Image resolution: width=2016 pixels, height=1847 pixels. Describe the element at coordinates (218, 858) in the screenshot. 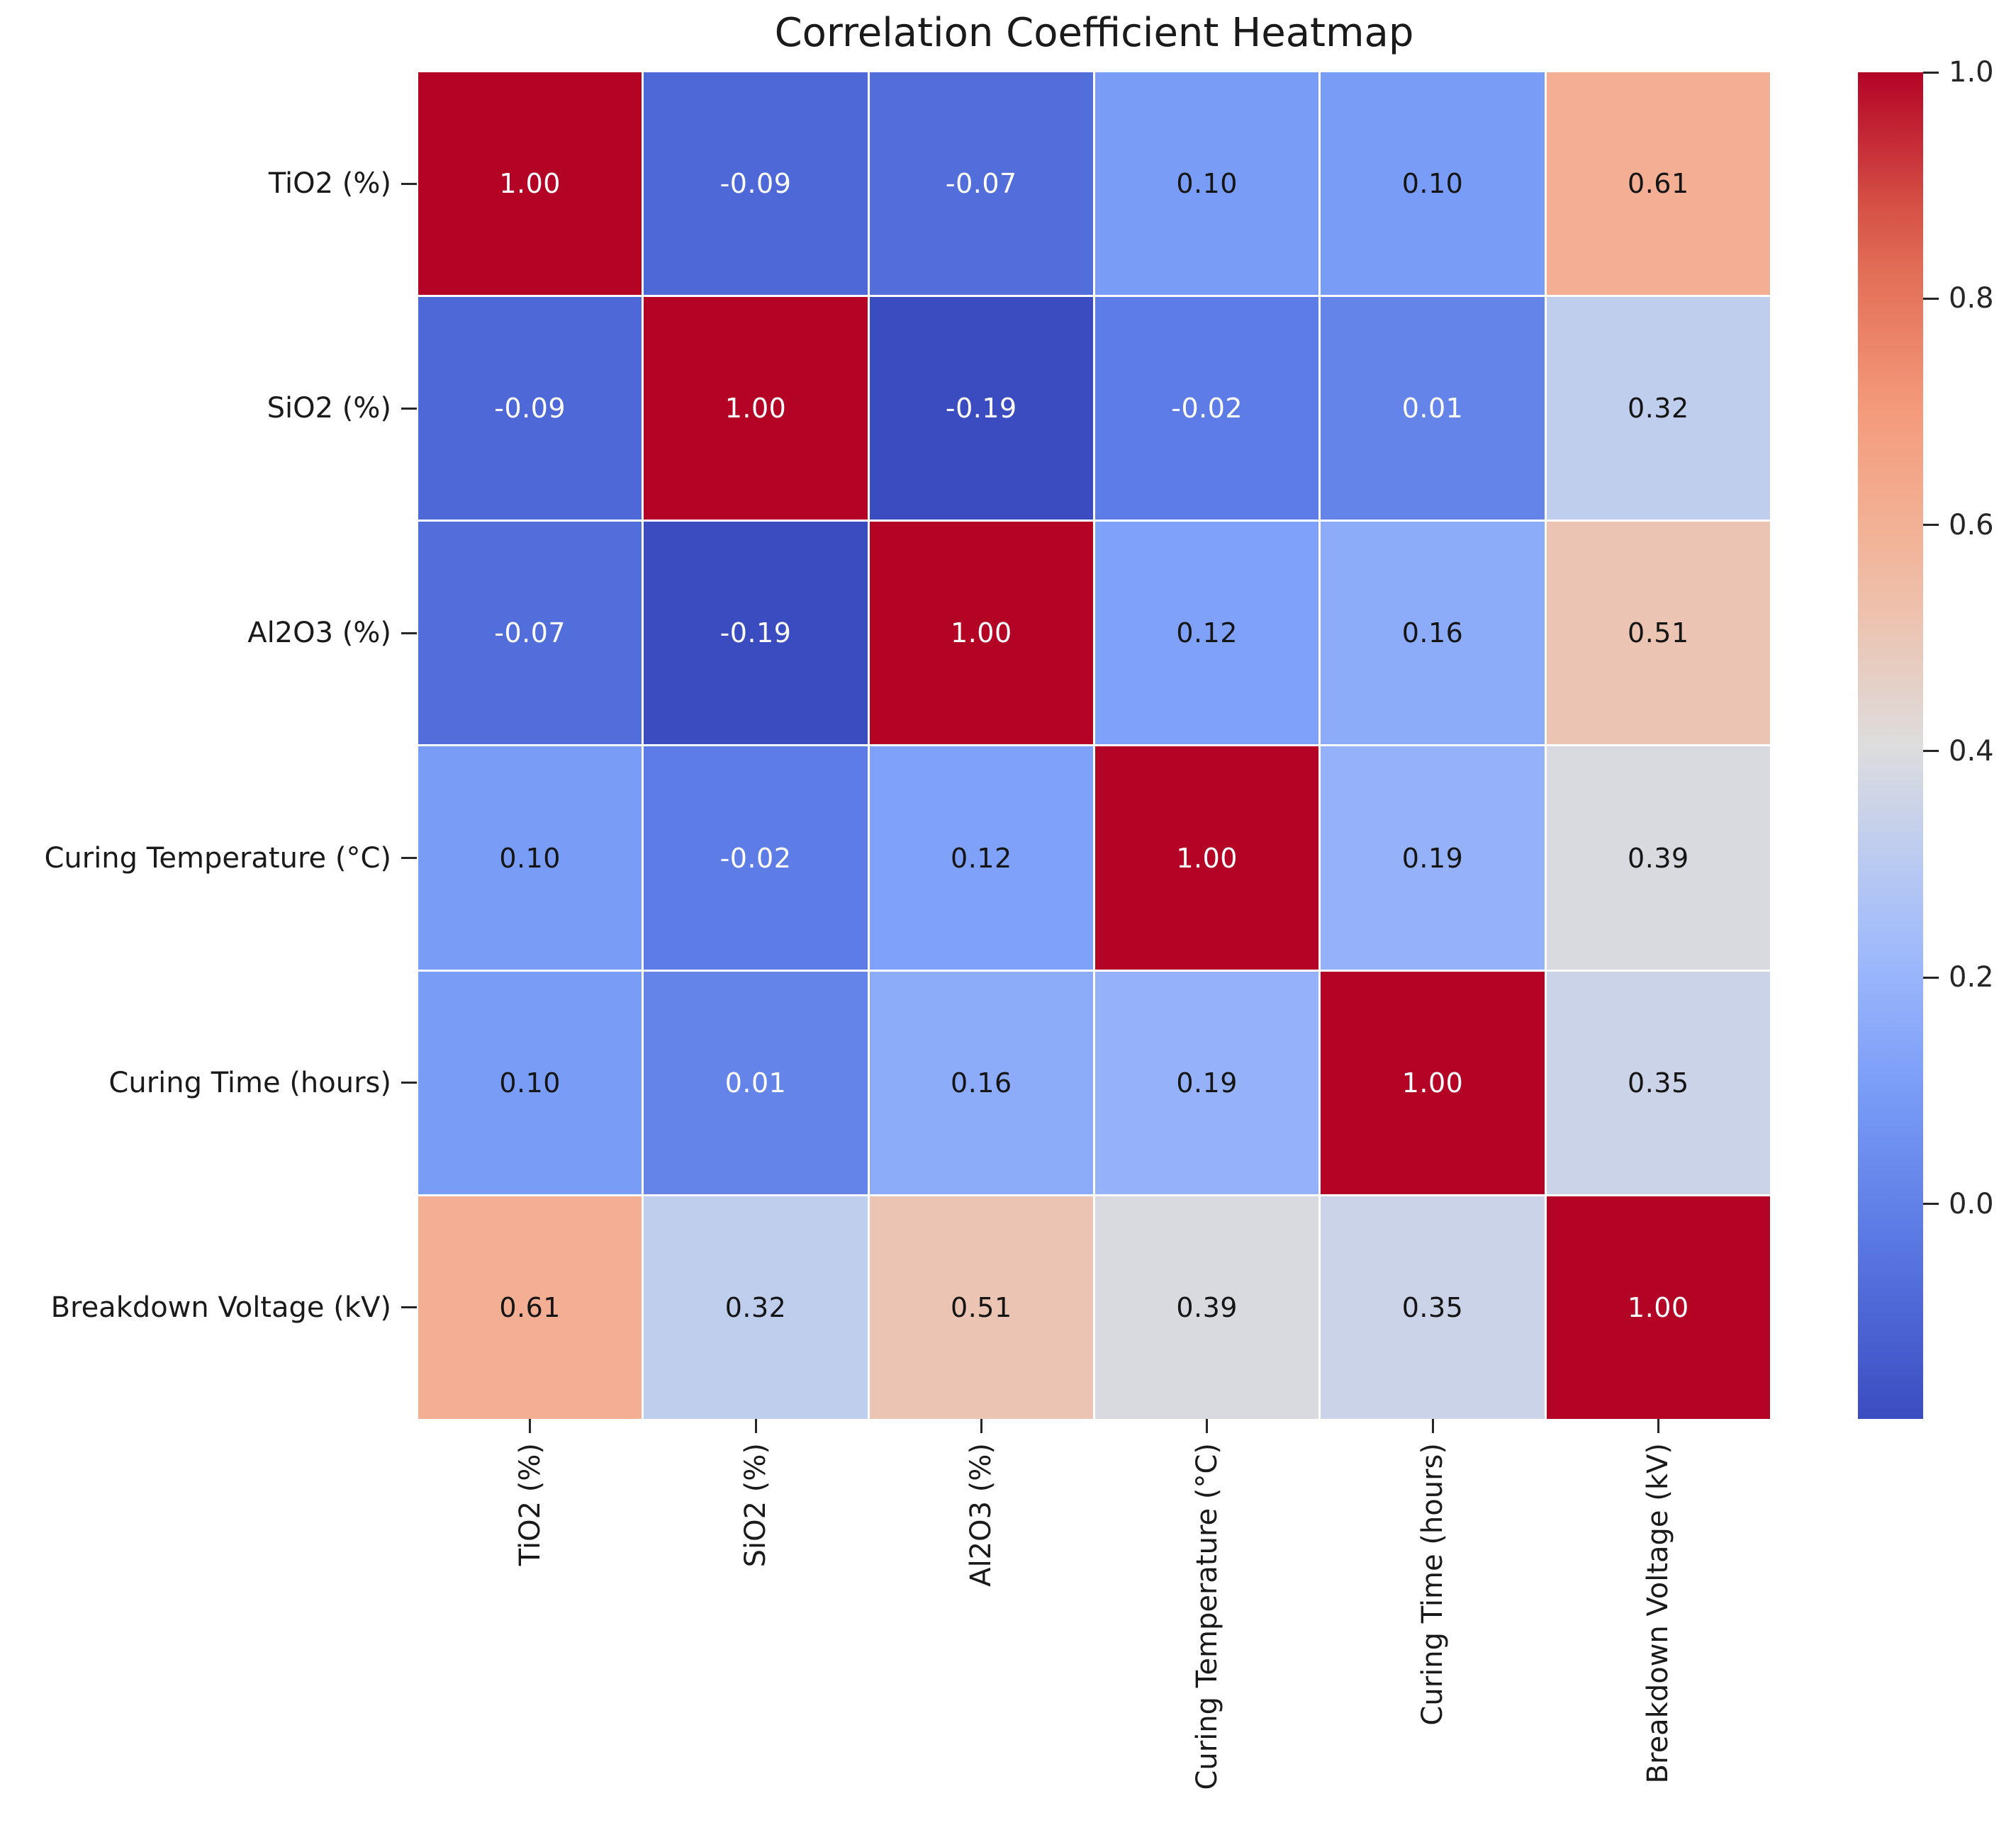

I see `y-axis-label: Curing Temperature (°C)` at that location.